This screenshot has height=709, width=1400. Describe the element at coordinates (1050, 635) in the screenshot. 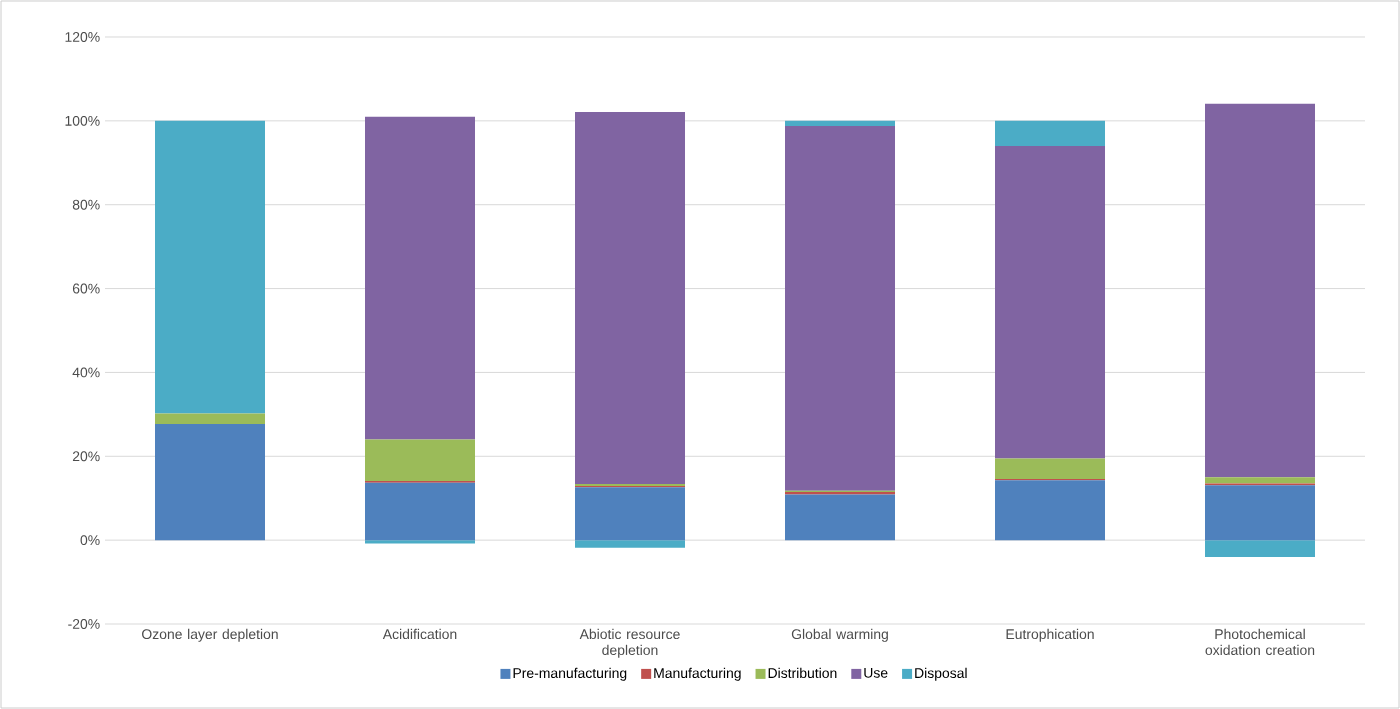

I see `x-tick-label: Eutrophication` at that location.